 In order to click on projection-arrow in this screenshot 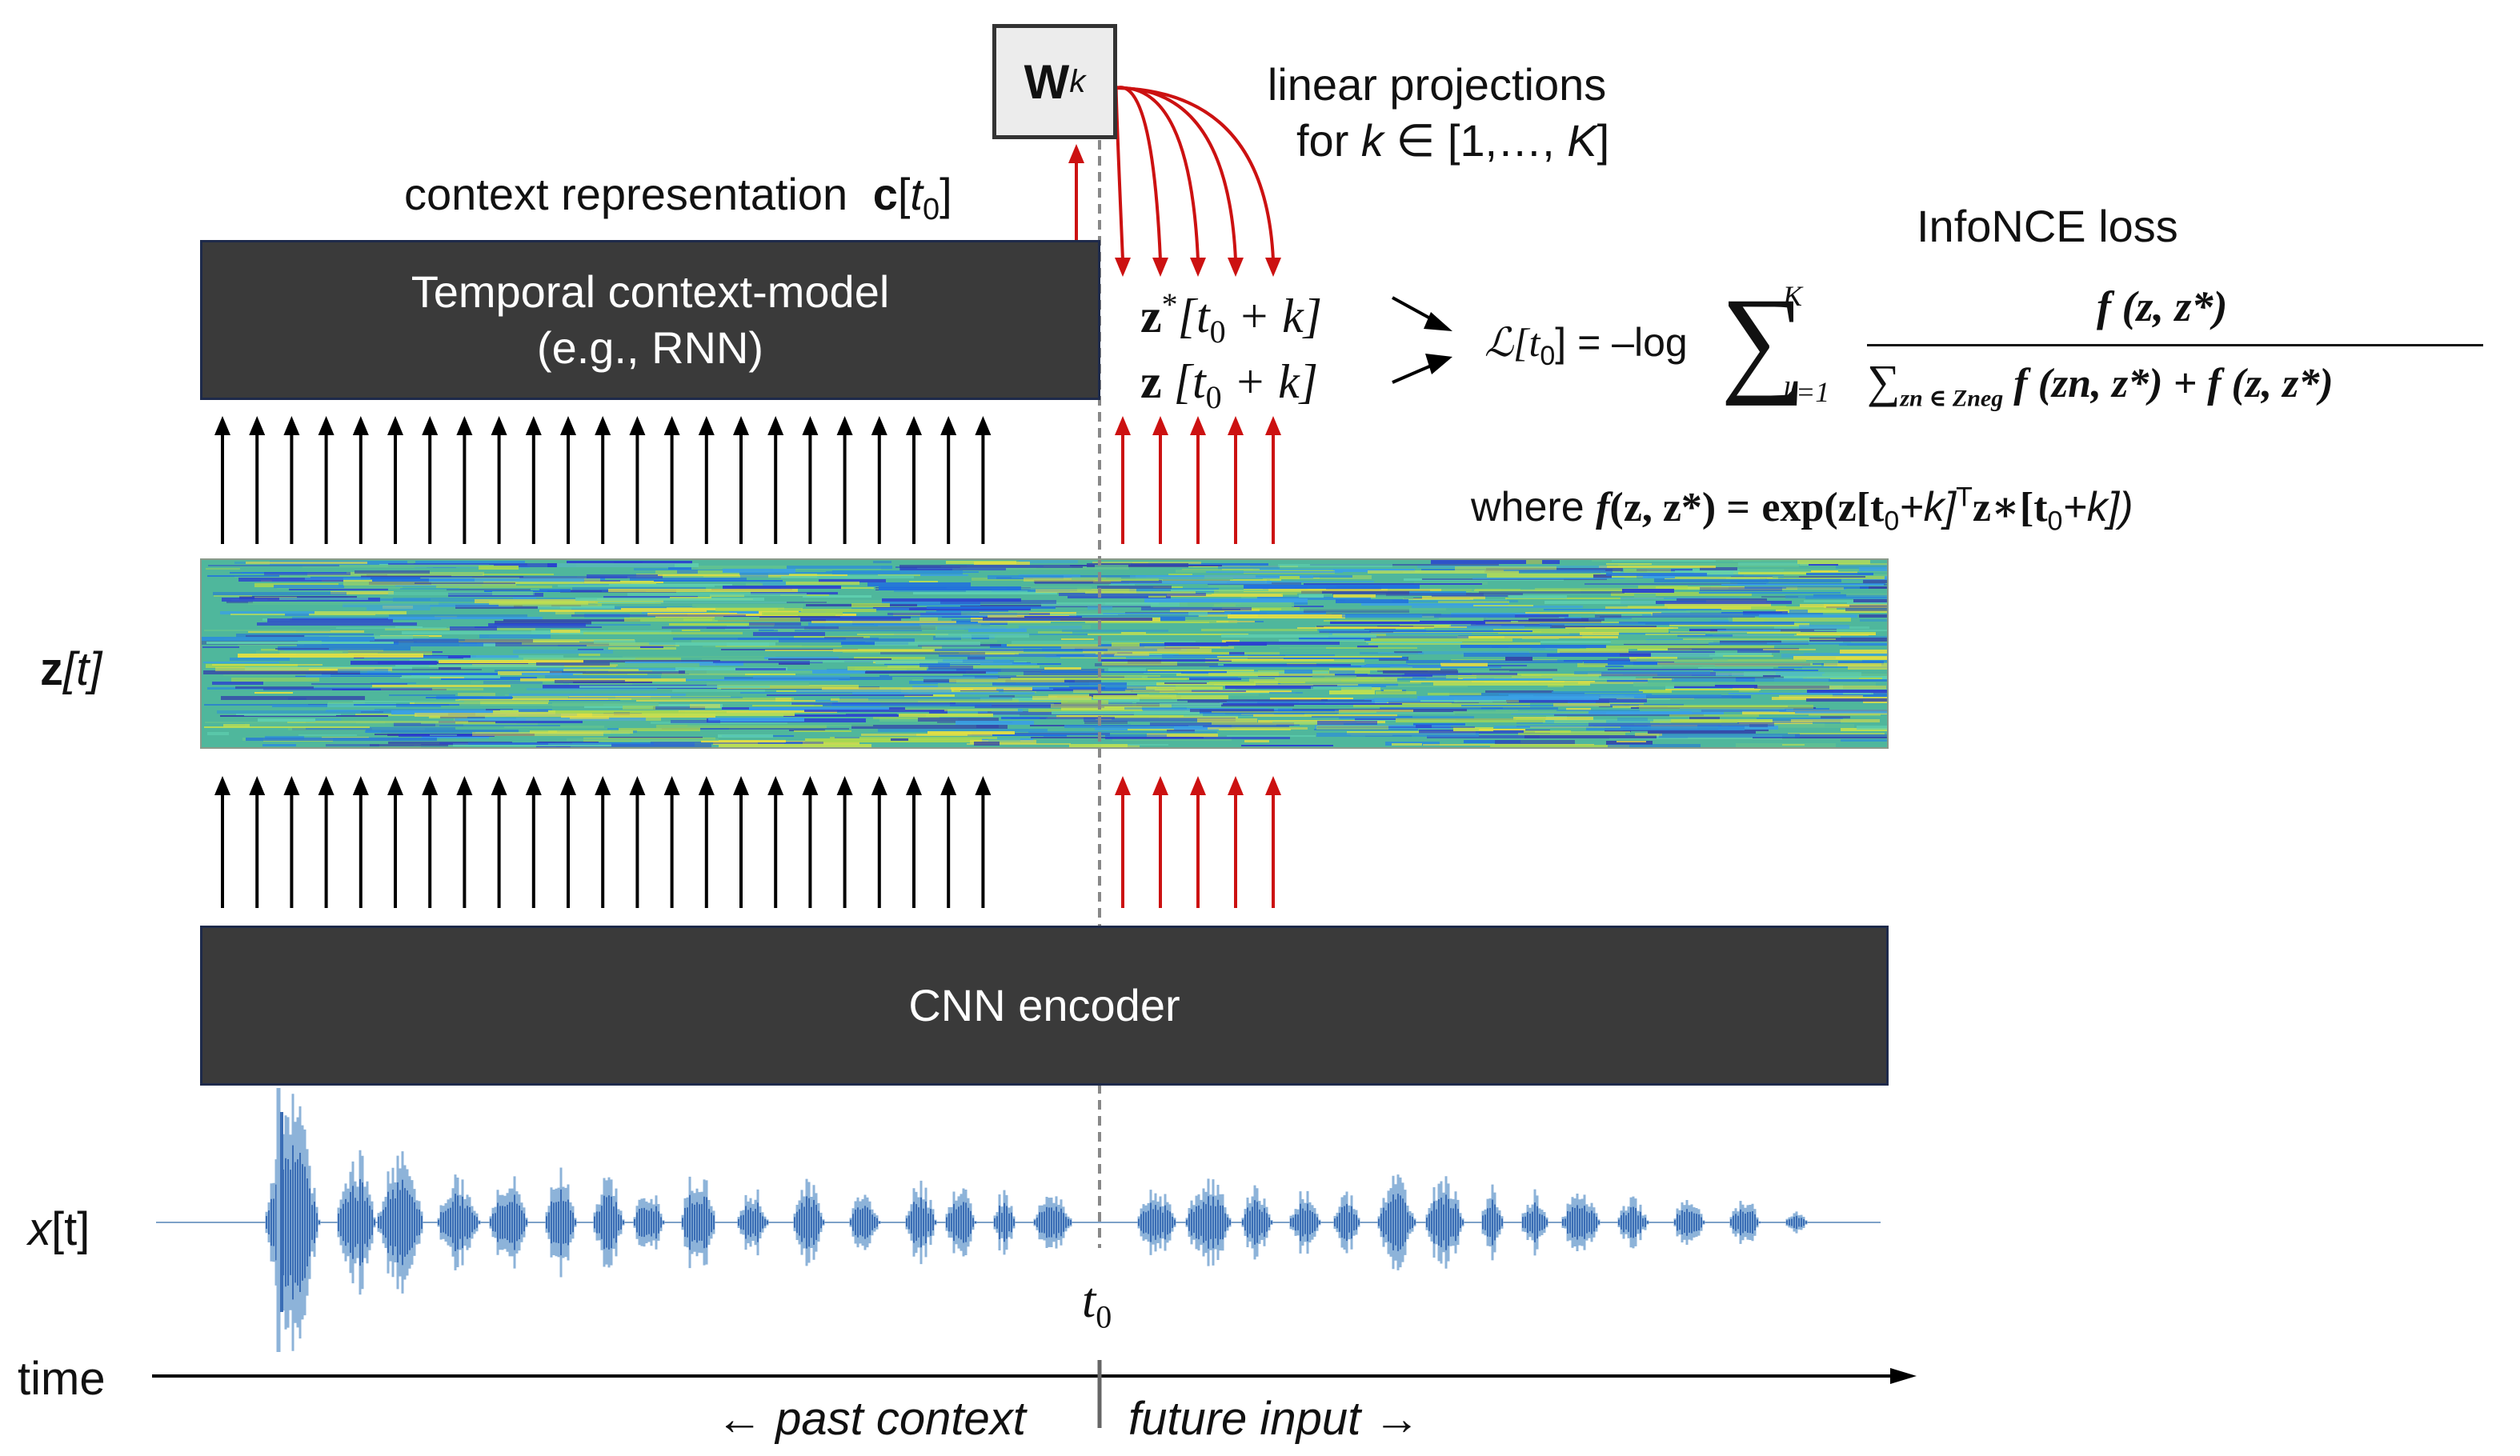, I will do `click(1122, 181)`.